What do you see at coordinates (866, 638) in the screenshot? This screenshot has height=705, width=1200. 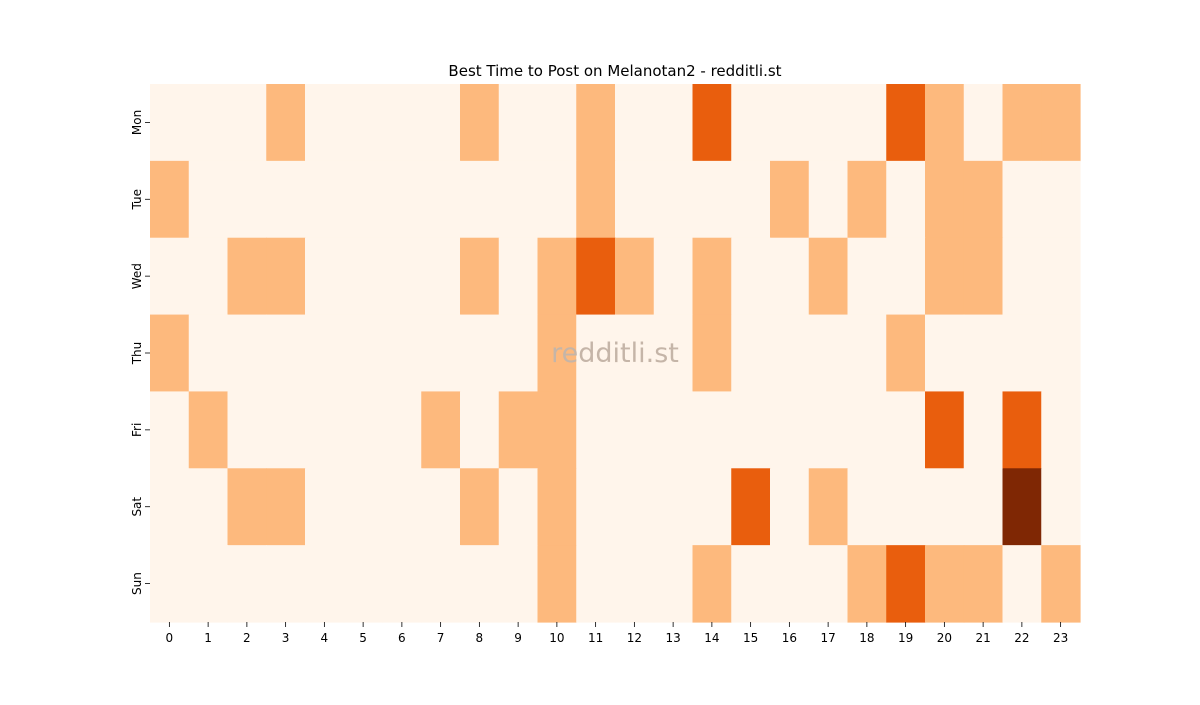 I see `x-tick-label: 18` at bounding box center [866, 638].